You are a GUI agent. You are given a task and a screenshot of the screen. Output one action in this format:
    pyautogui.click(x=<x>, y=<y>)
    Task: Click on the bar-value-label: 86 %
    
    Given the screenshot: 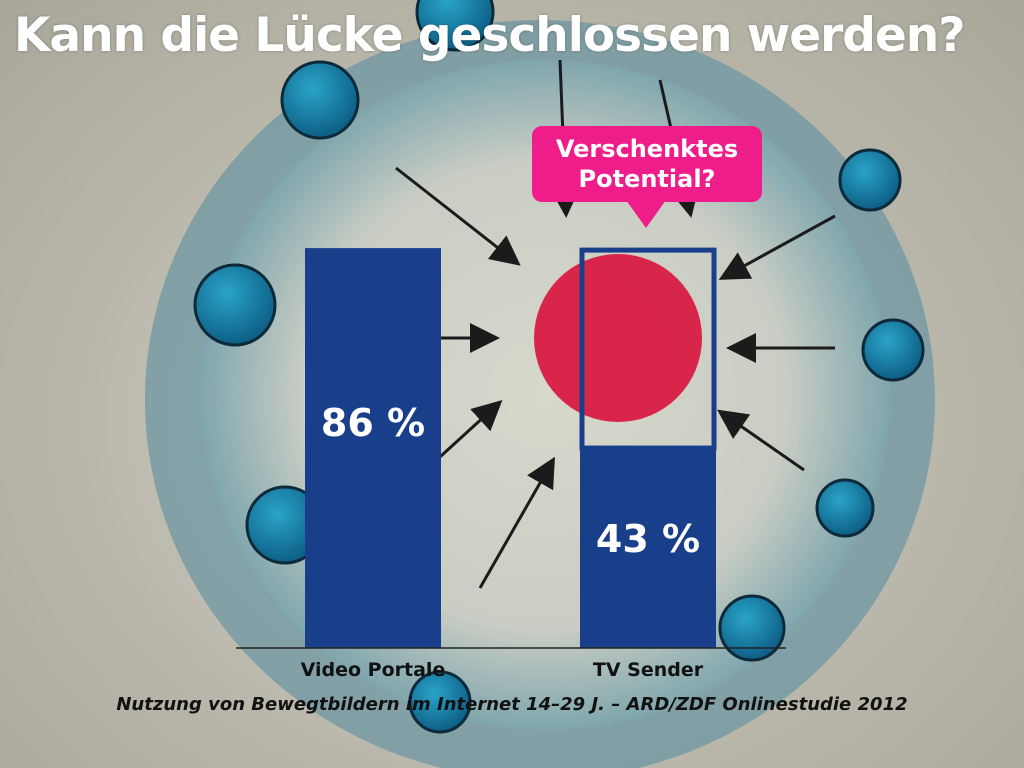 What is the action you would take?
    pyautogui.click(x=373, y=423)
    